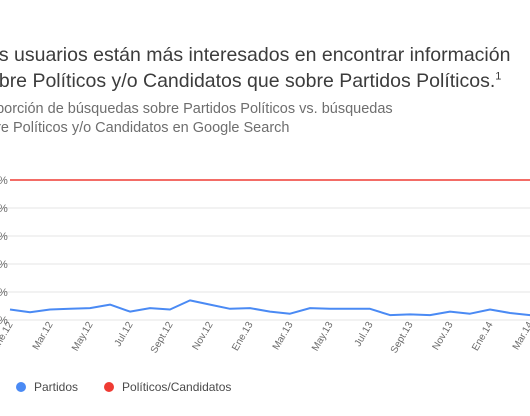  I want to click on chart-legend: Partidos Políticos/Candidatos, so click(136, 387).